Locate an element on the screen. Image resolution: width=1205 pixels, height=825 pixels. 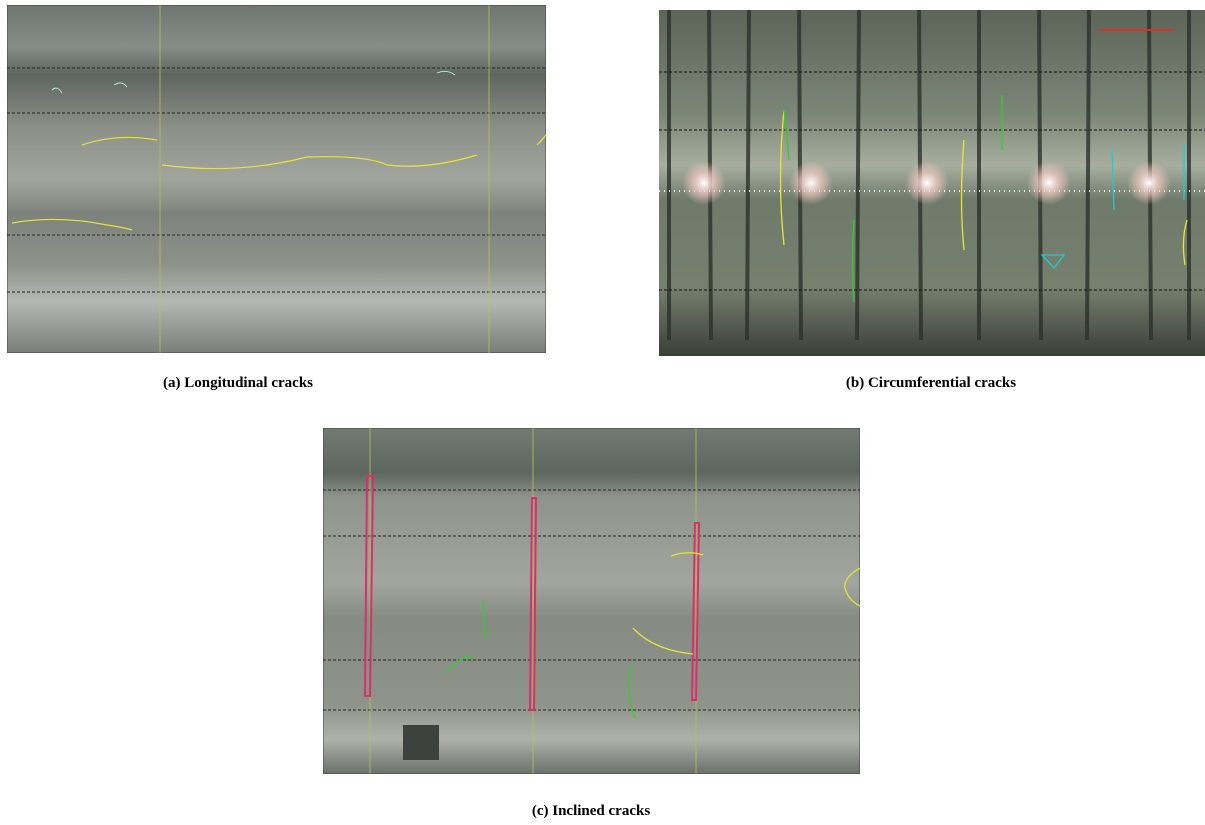
caption: (a) Longitudinal cracks is located at coordinates (238, 383).